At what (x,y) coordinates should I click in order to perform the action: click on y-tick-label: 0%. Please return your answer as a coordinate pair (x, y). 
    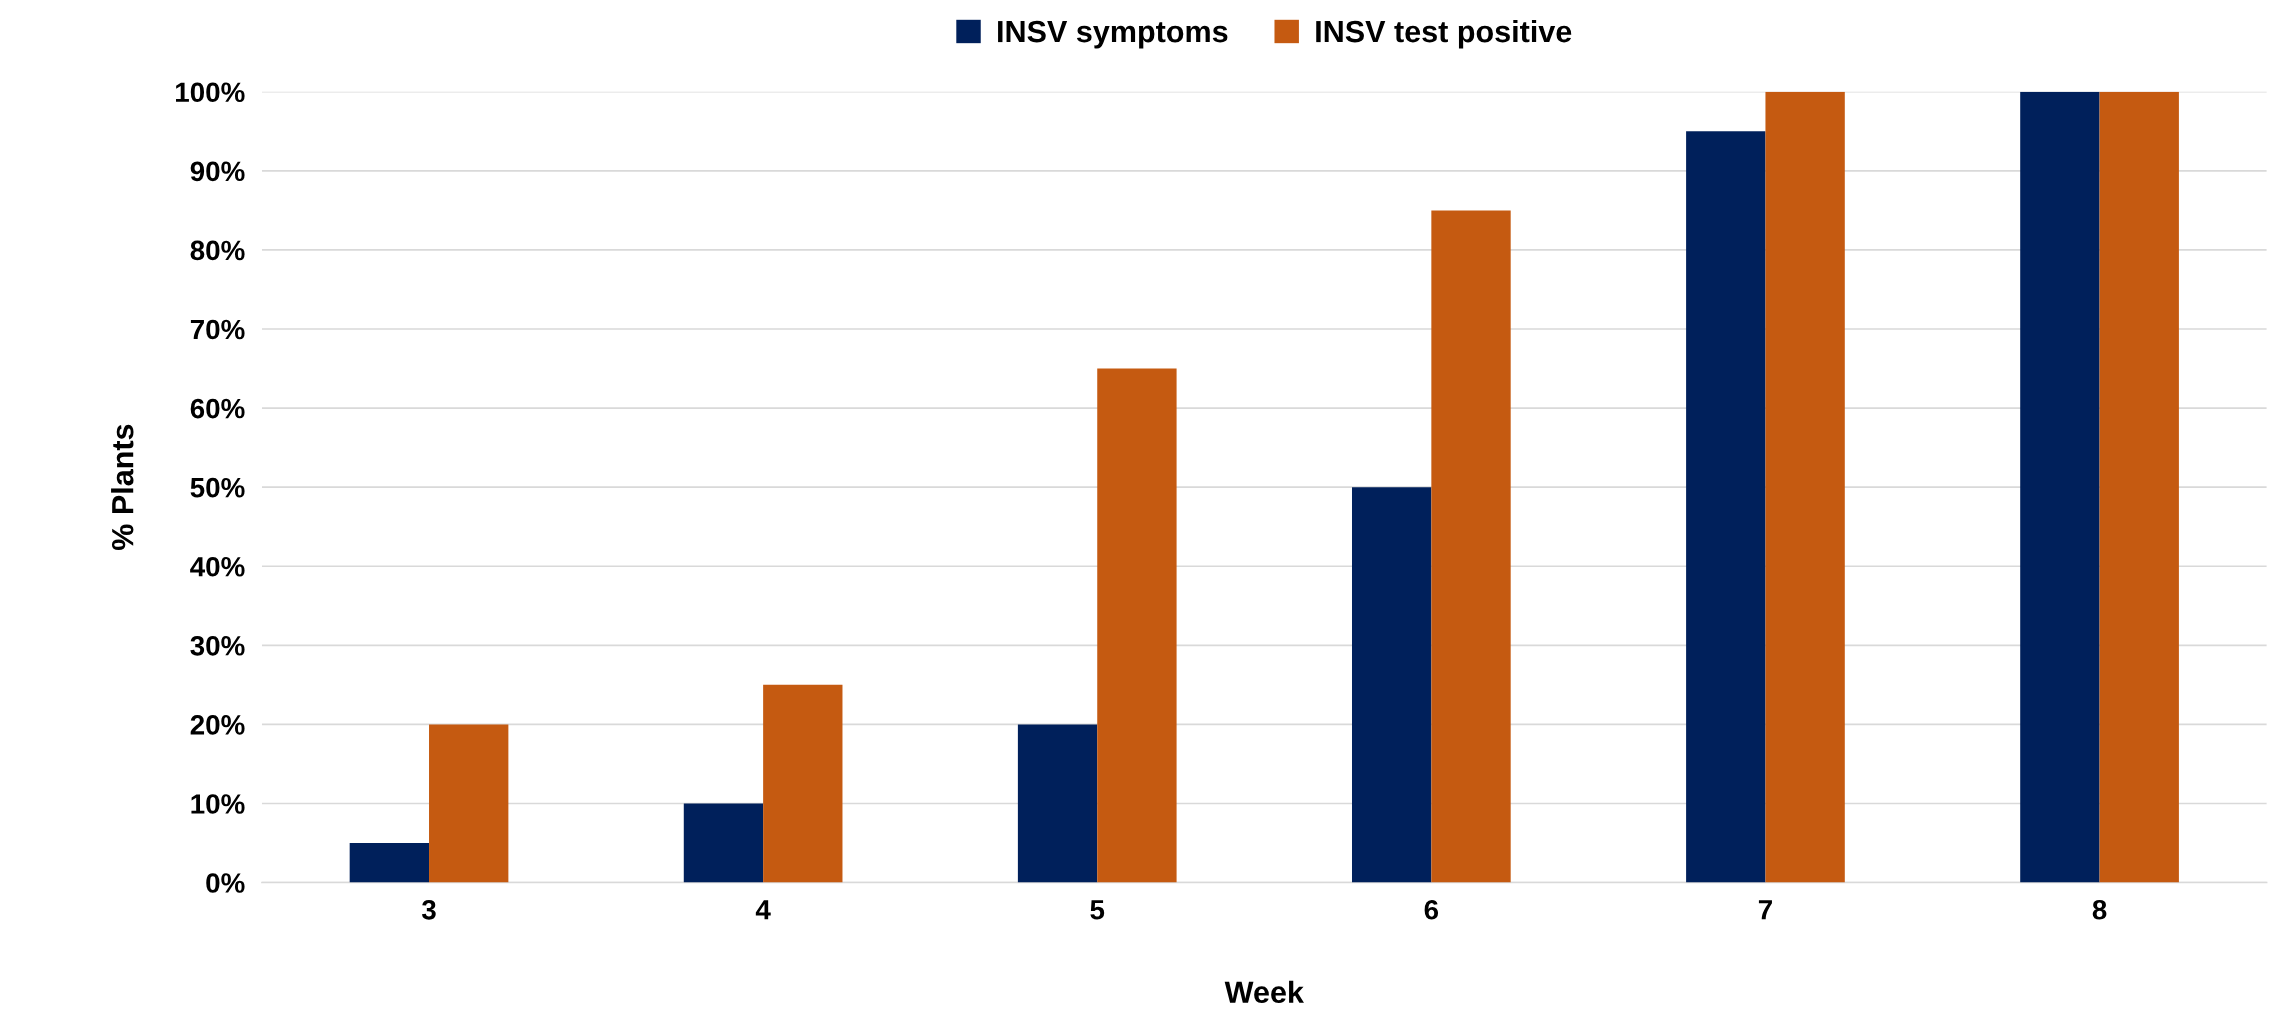
    Looking at the image, I should click on (225, 883).